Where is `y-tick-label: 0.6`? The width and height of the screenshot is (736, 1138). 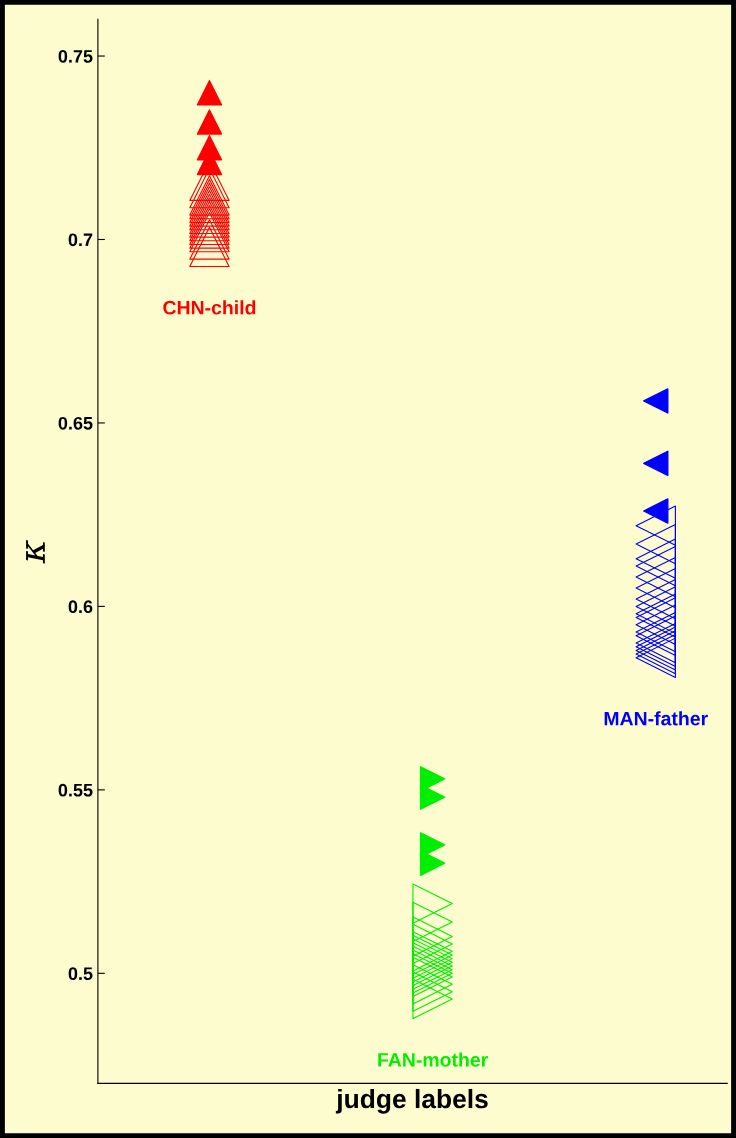 y-tick-label: 0.6 is located at coordinates (80, 607).